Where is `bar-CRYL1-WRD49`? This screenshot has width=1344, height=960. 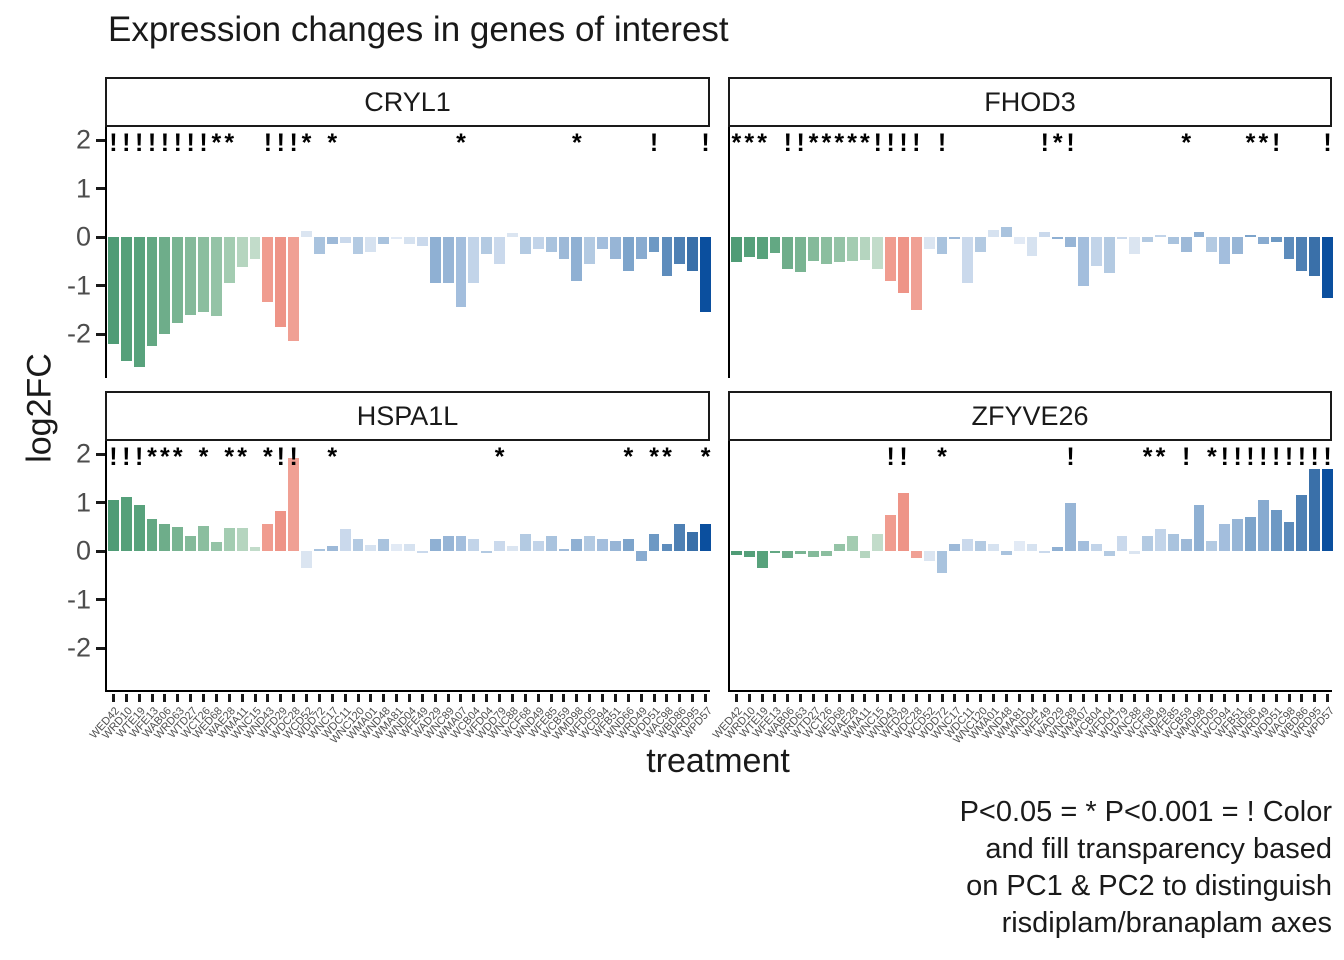 bar-CRYL1-WRD49 is located at coordinates (641, 248).